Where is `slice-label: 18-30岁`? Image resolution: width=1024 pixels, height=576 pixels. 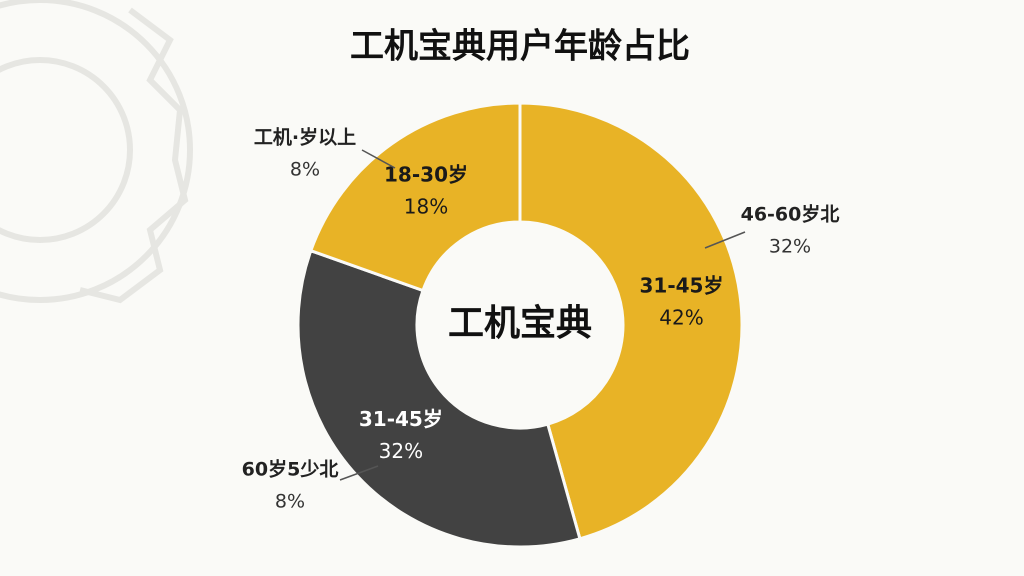
slice-label: 18-30岁 is located at coordinates (426, 174).